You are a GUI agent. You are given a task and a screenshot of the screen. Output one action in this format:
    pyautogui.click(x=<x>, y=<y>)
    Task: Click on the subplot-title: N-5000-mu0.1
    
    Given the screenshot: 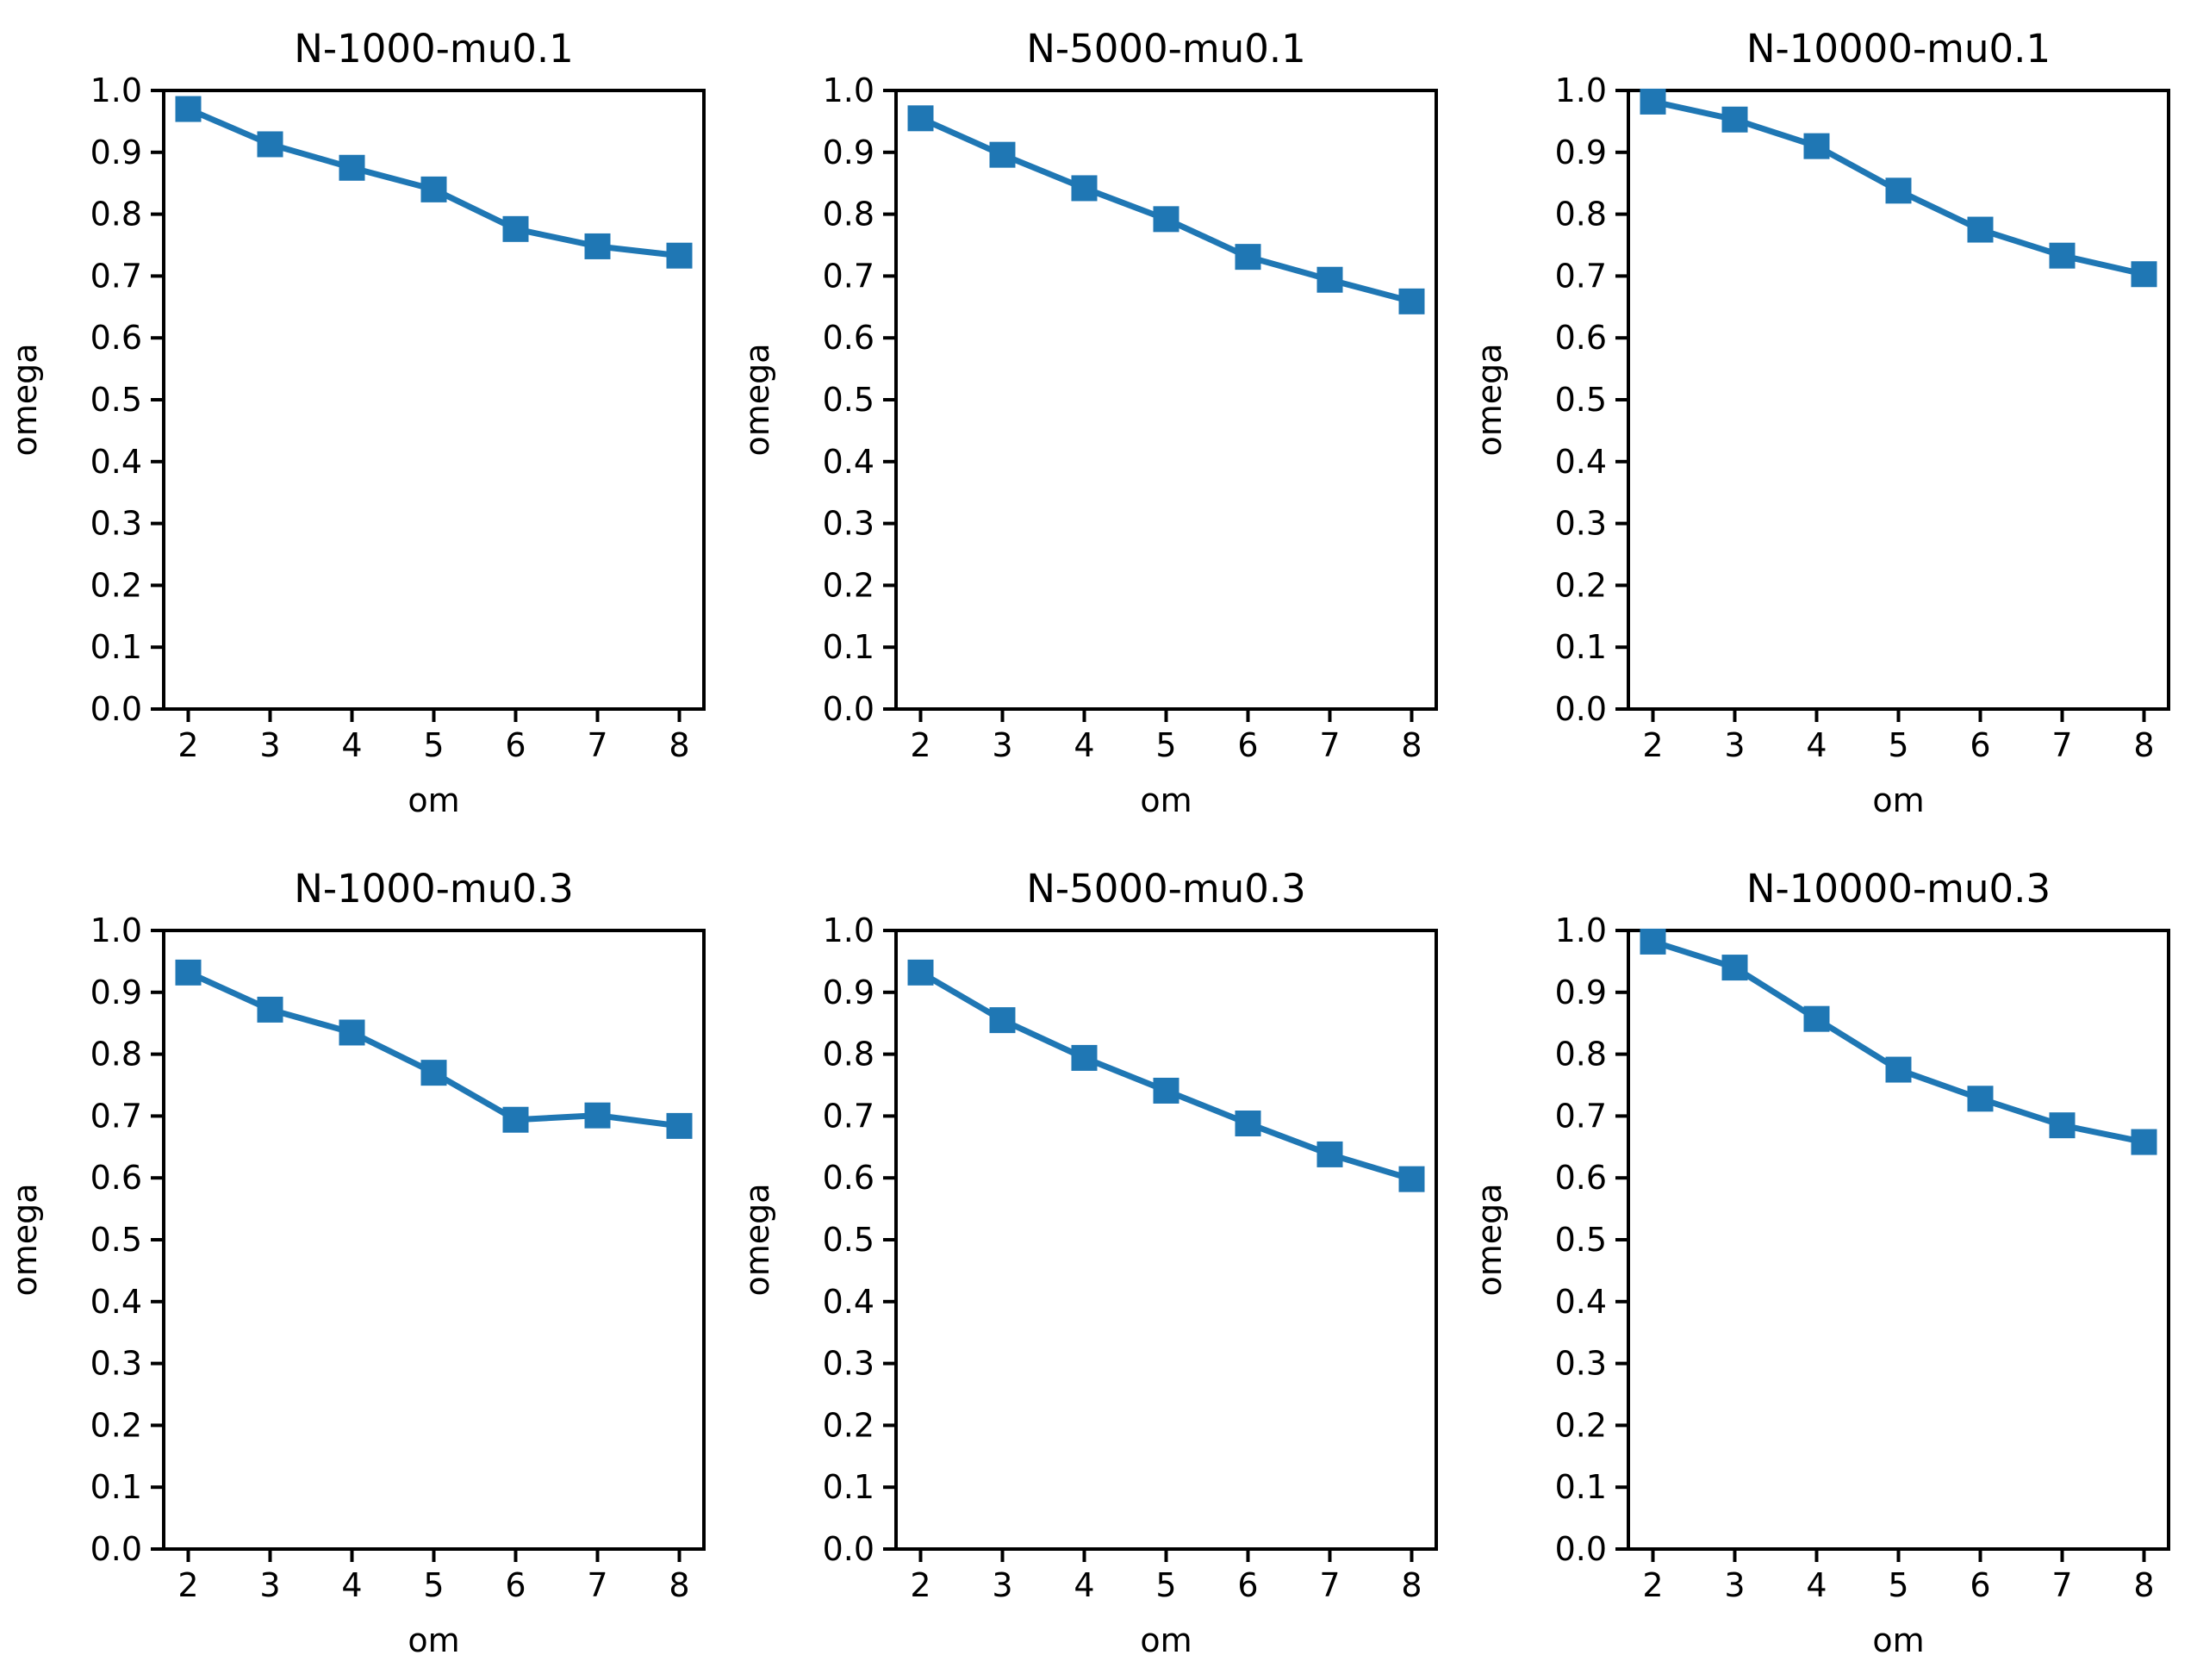 What is the action you would take?
    pyautogui.click(x=1166, y=49)
    